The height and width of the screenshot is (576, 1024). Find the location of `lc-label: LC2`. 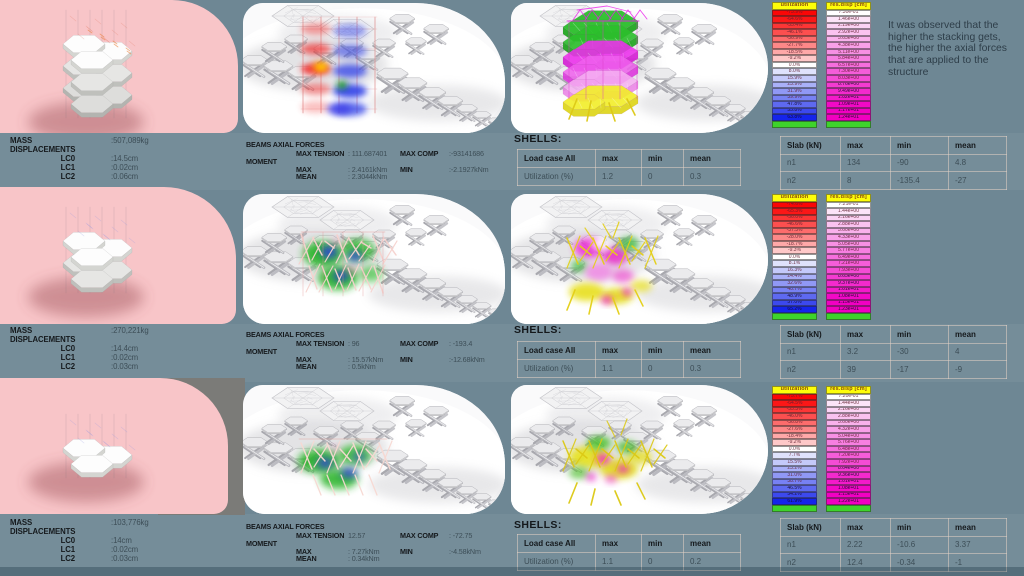

lc-label: LC2 is located at coordinates (68, 366).